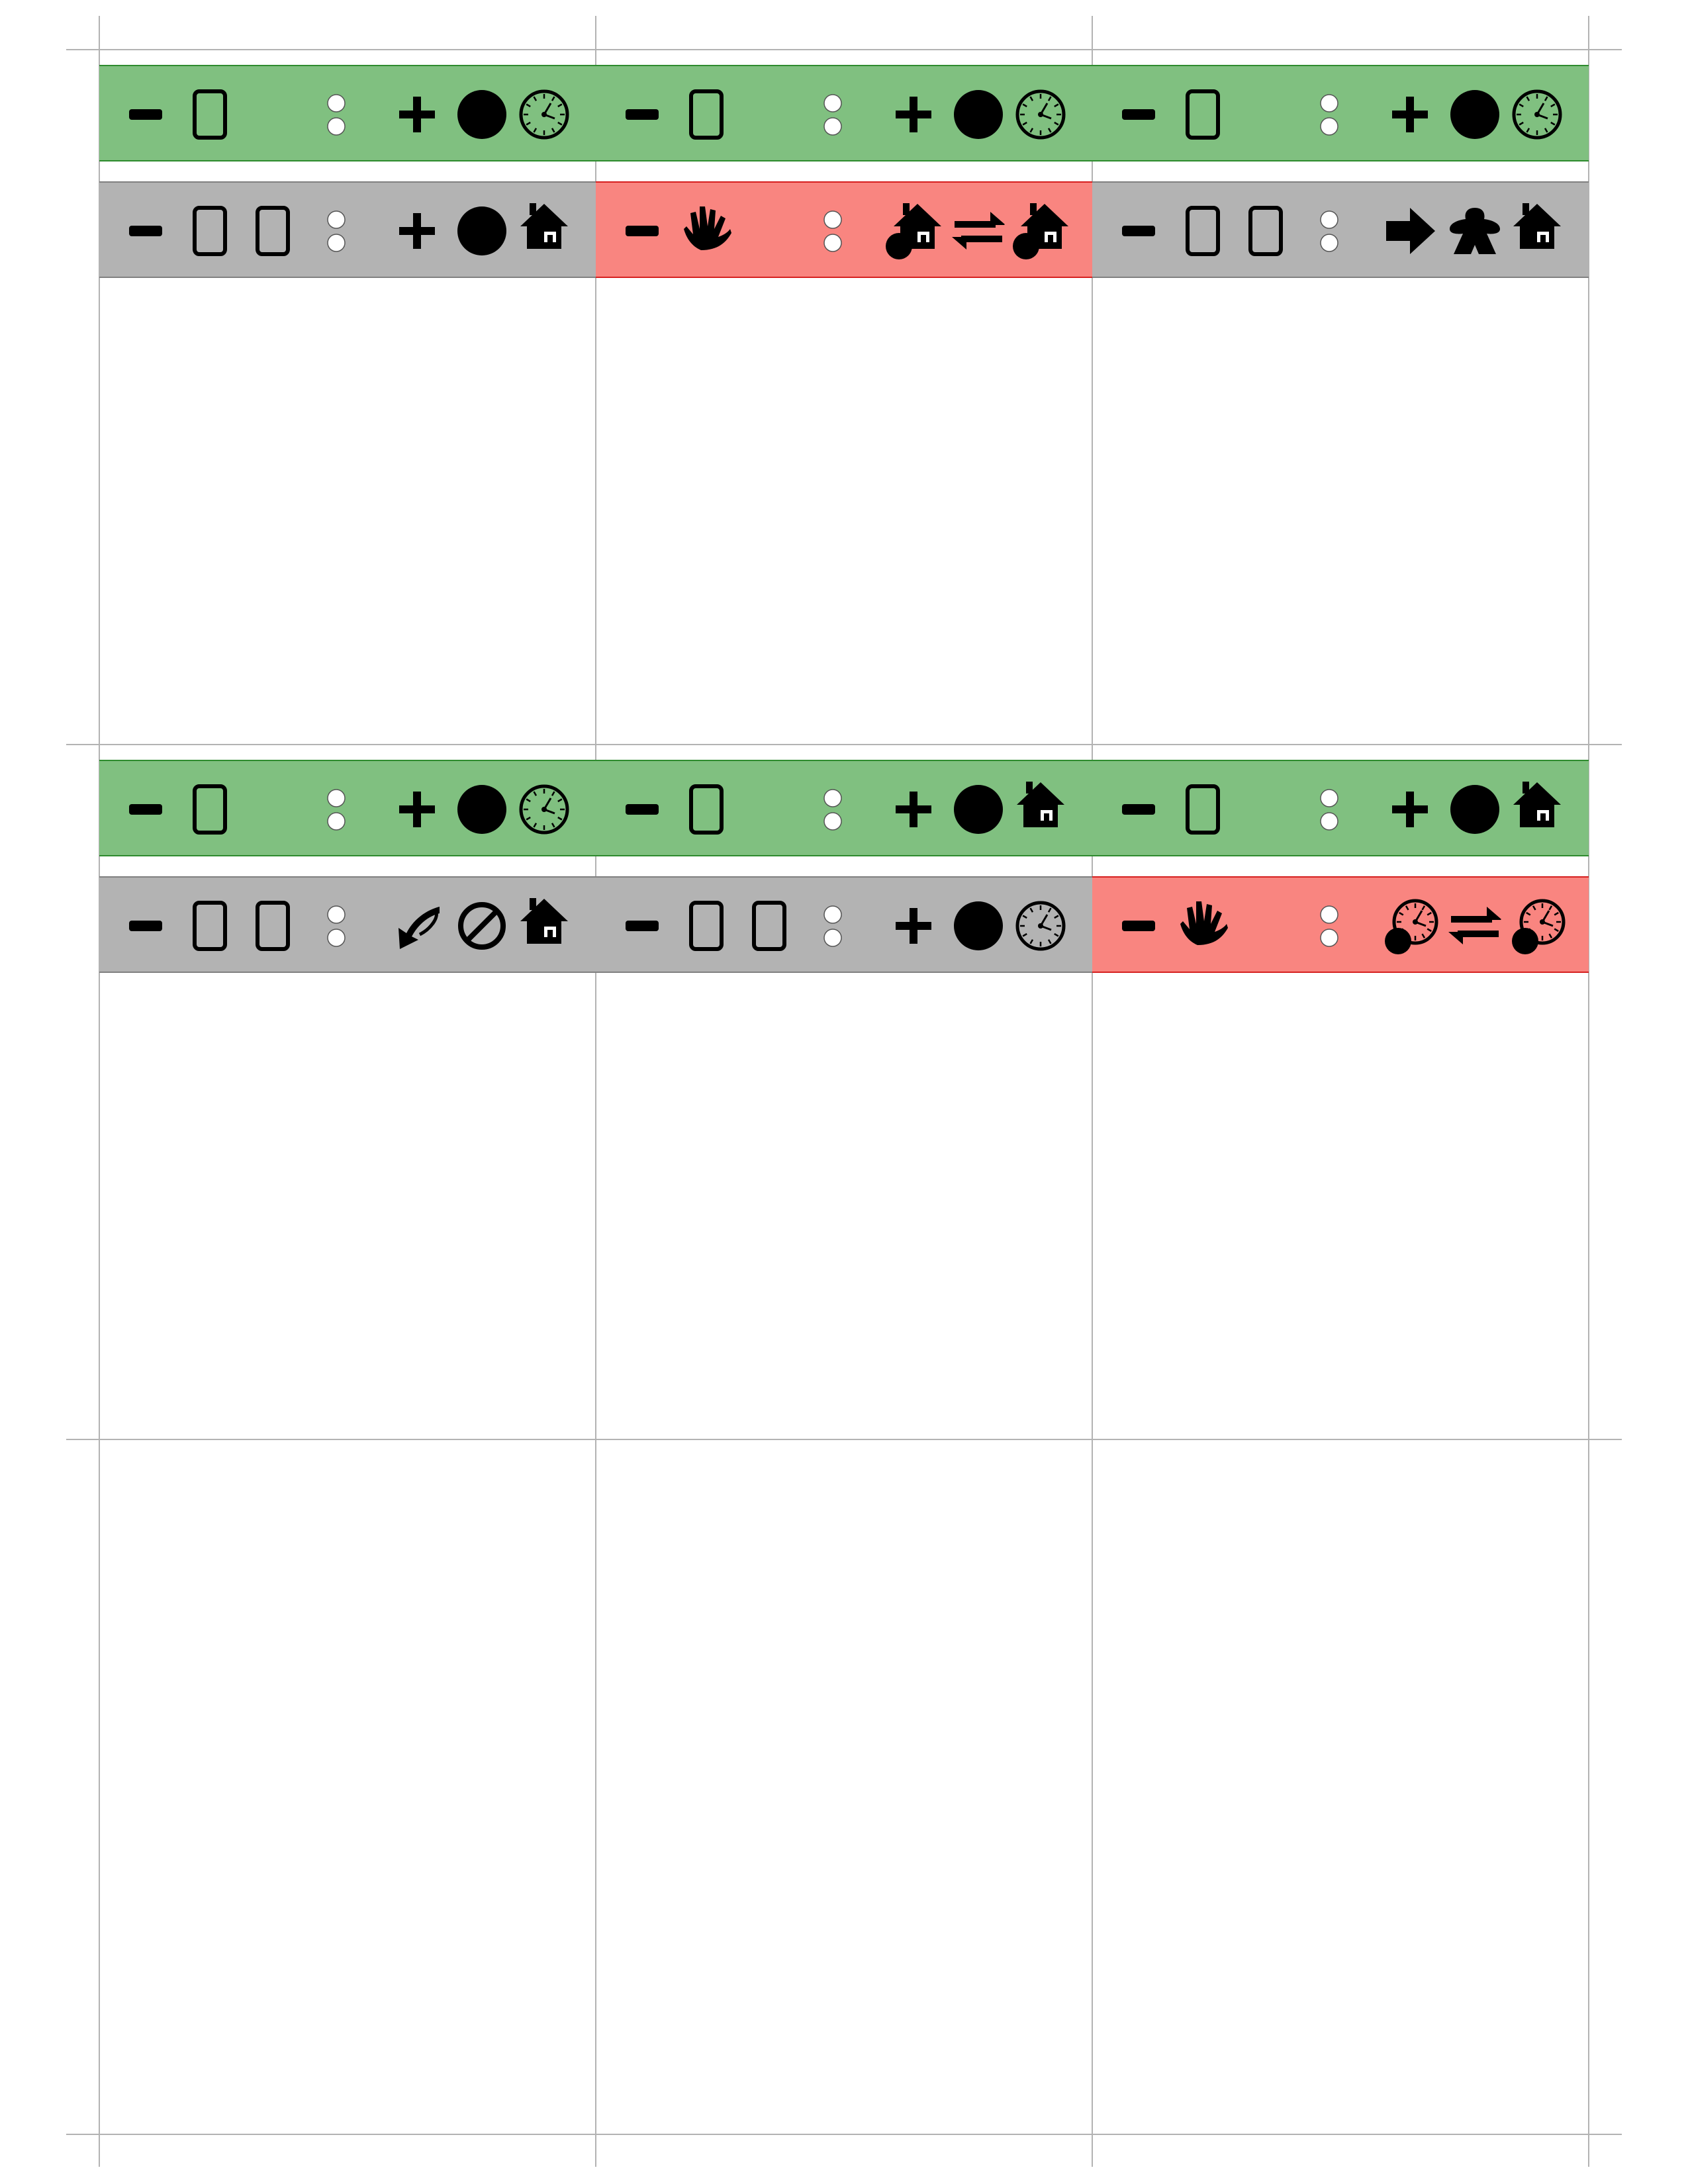 The height and width of the screenshot is (2184, 1688). What do you see at coordinates (1475, 231) in the screenshot?
I see `meeple-icon` at bounding box center [1475, 231].